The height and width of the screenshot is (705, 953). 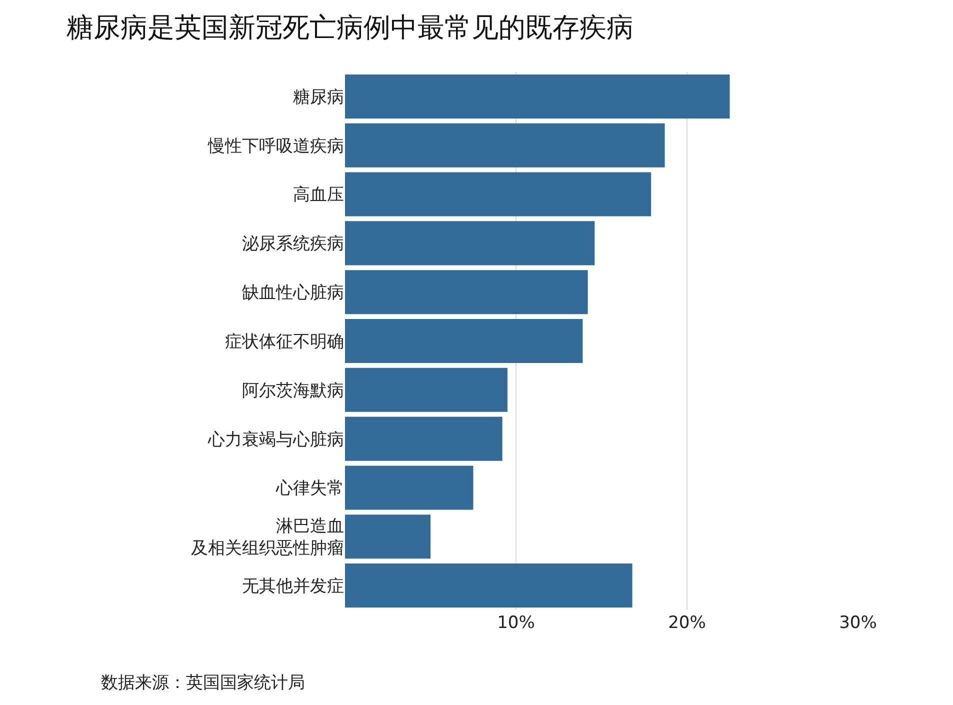 I want to click on source-note: 数据来源：英国国家统计局, so click(x=203, y=683).